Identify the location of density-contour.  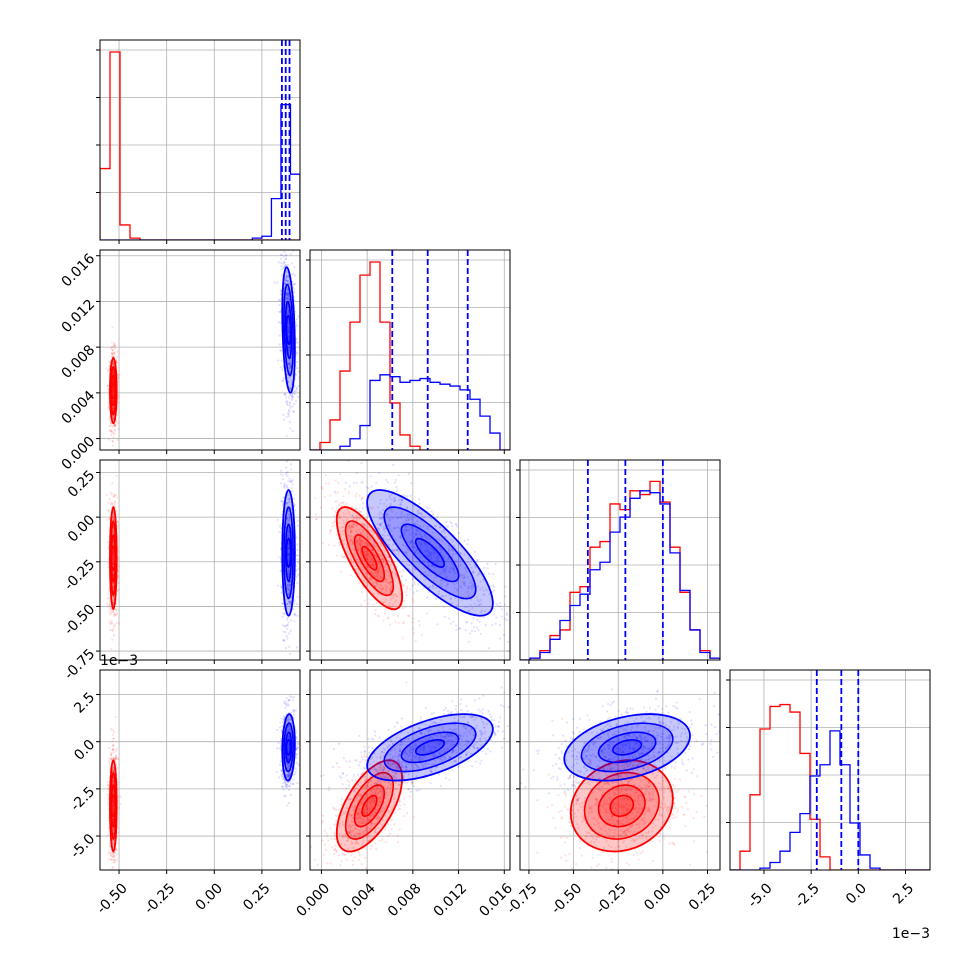
(113, 558).